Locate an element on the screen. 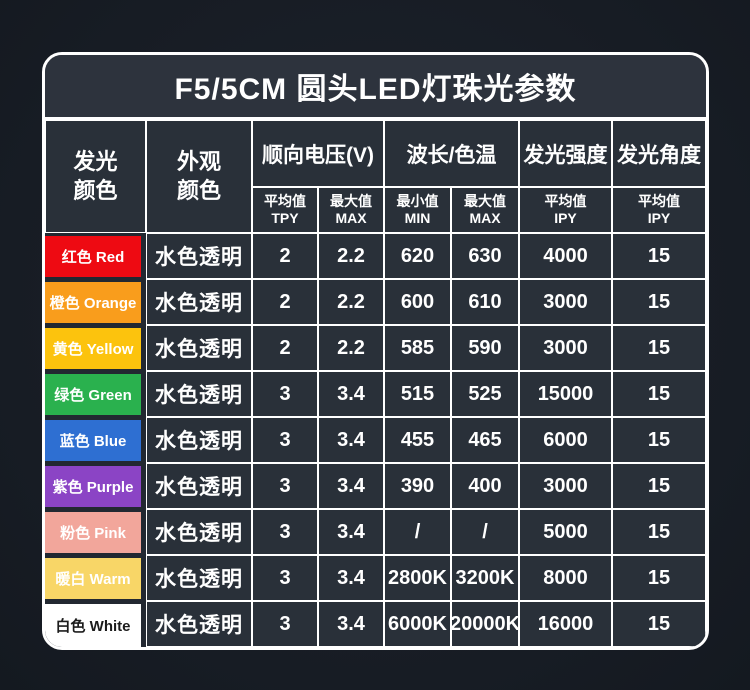 This screenshot has width=750, height=690. header-group-angle: 发光角度 is located at coordinates (659, 153).